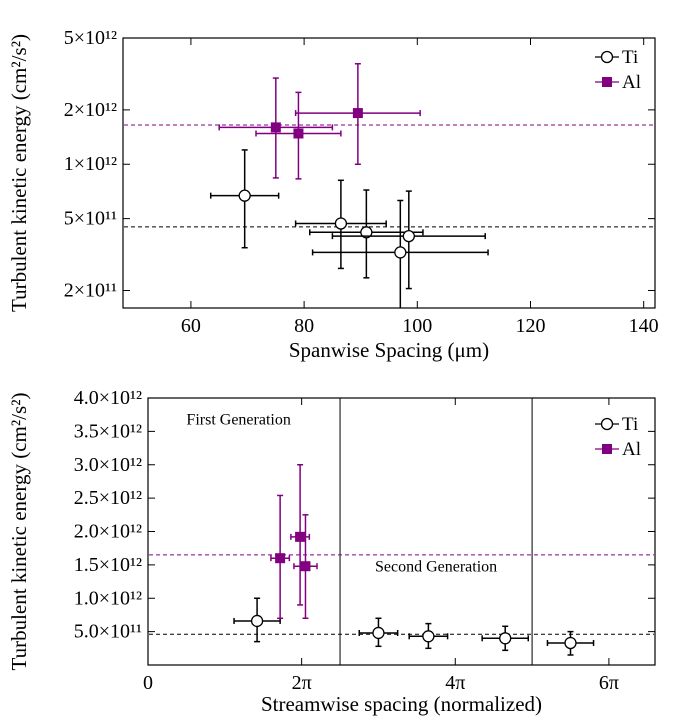 The image size is (680, 717). Describe the element at coordinates (108, 632) in the screenshot. I see `y-tick-label: 5.0×10¹¹` at that location.